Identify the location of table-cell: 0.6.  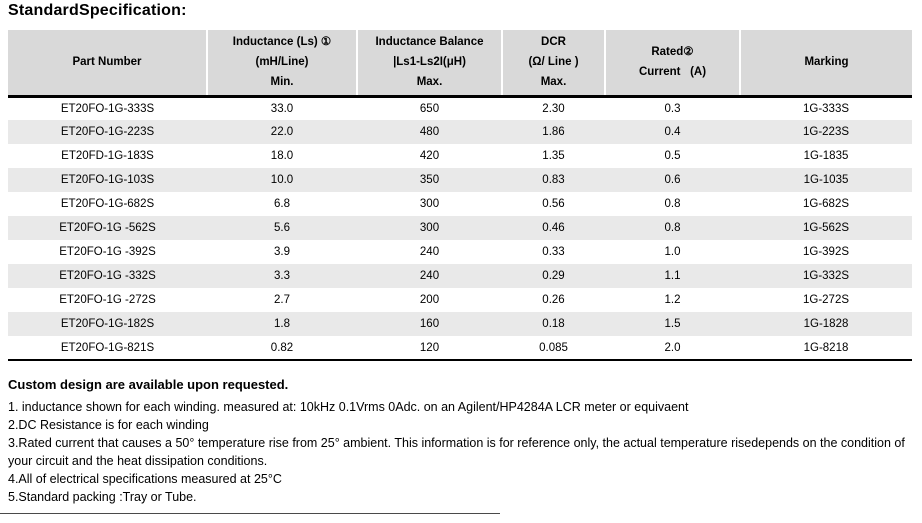
(672, 180).